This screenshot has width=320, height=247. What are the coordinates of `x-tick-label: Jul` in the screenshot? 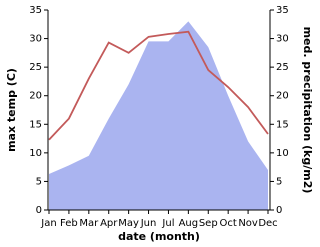 It's located at (167, 223).